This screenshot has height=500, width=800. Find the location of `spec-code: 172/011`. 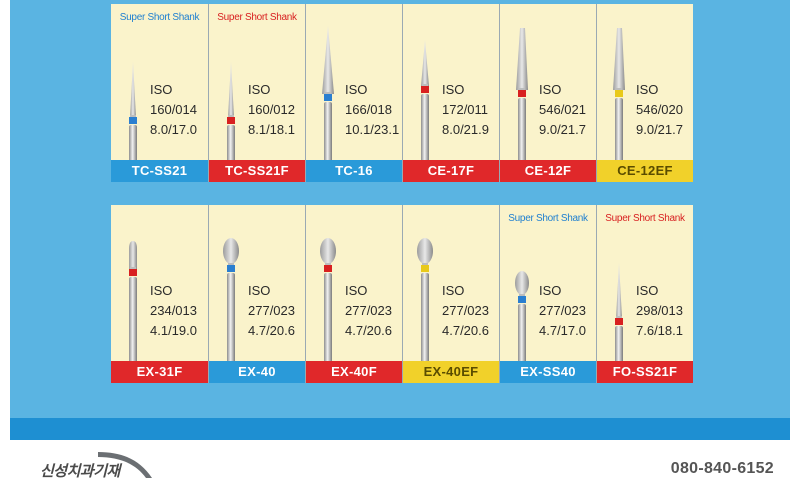

spec-code: 172/011 is located at coordinates (465, 109).